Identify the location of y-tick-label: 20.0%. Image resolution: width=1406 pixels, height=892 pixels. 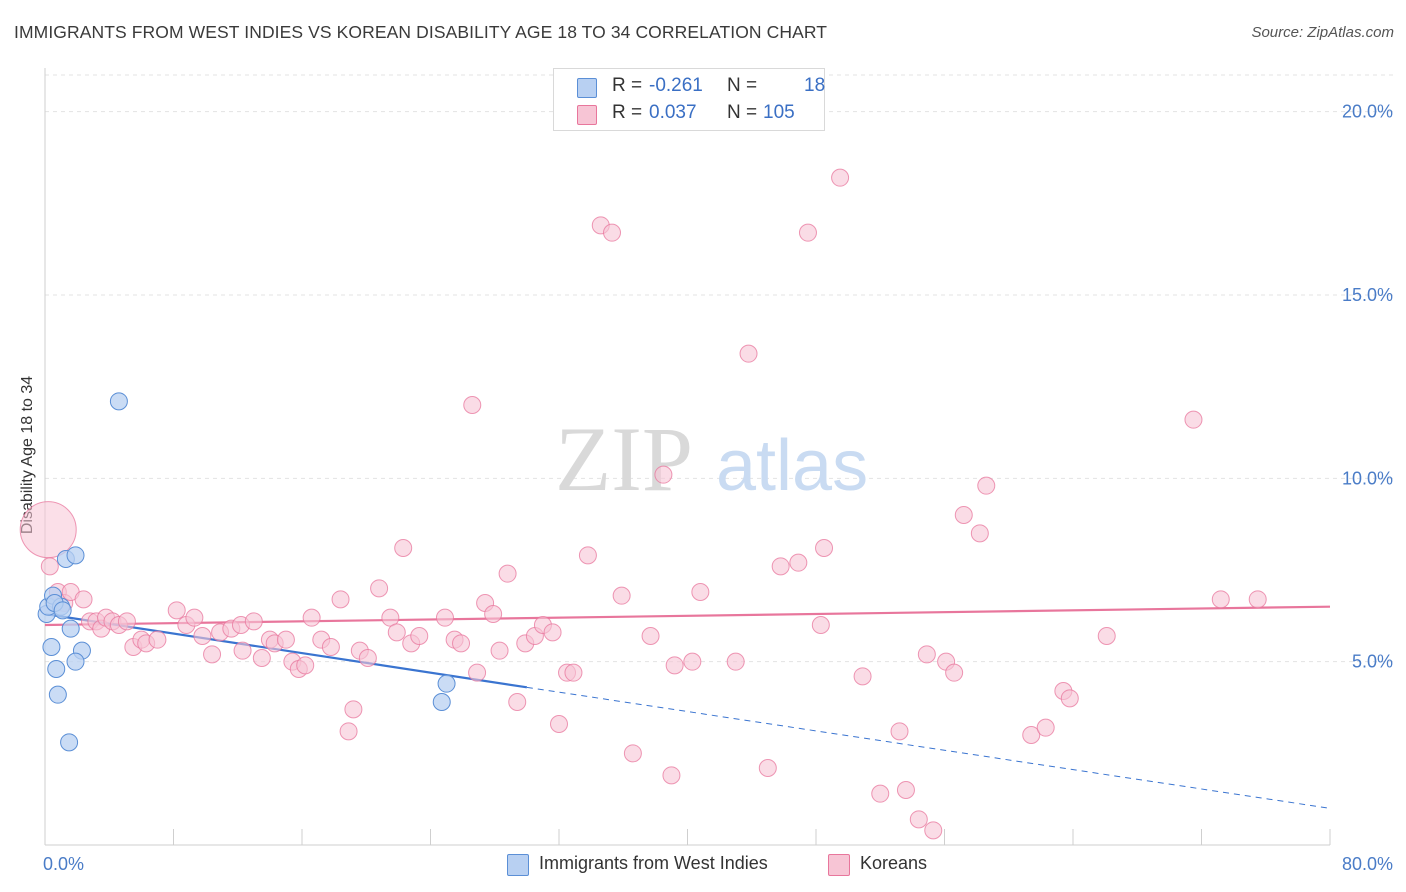
(1367, 112).